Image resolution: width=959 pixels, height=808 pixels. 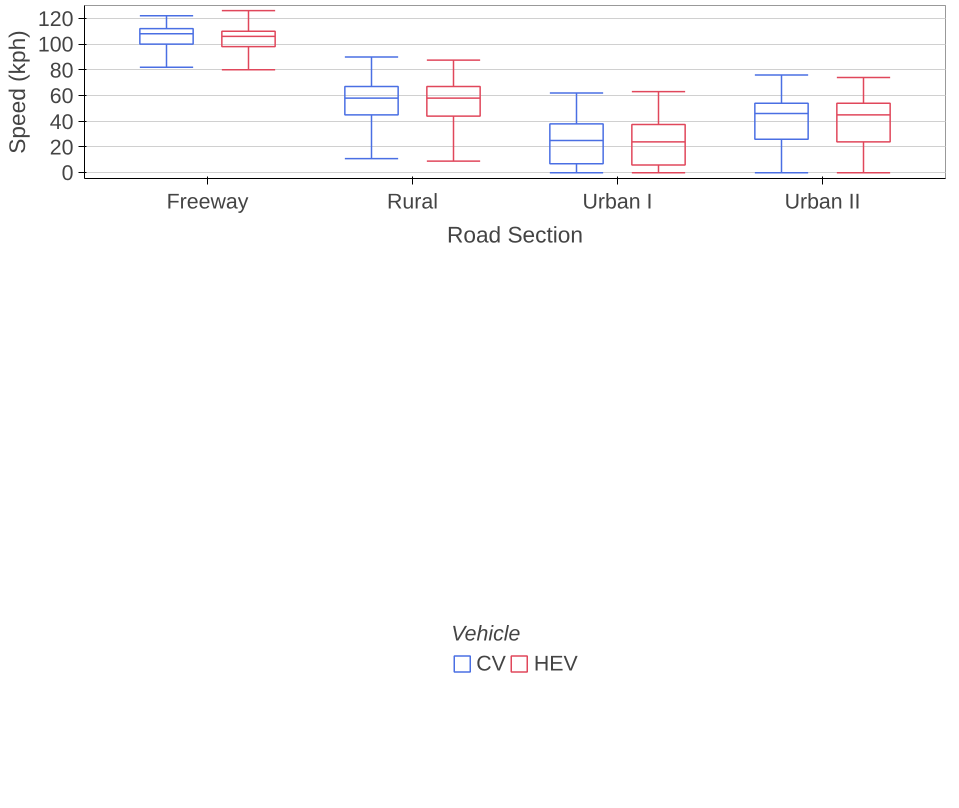 I want to click on y-tick-label: 120, so click(x=56, y=18).